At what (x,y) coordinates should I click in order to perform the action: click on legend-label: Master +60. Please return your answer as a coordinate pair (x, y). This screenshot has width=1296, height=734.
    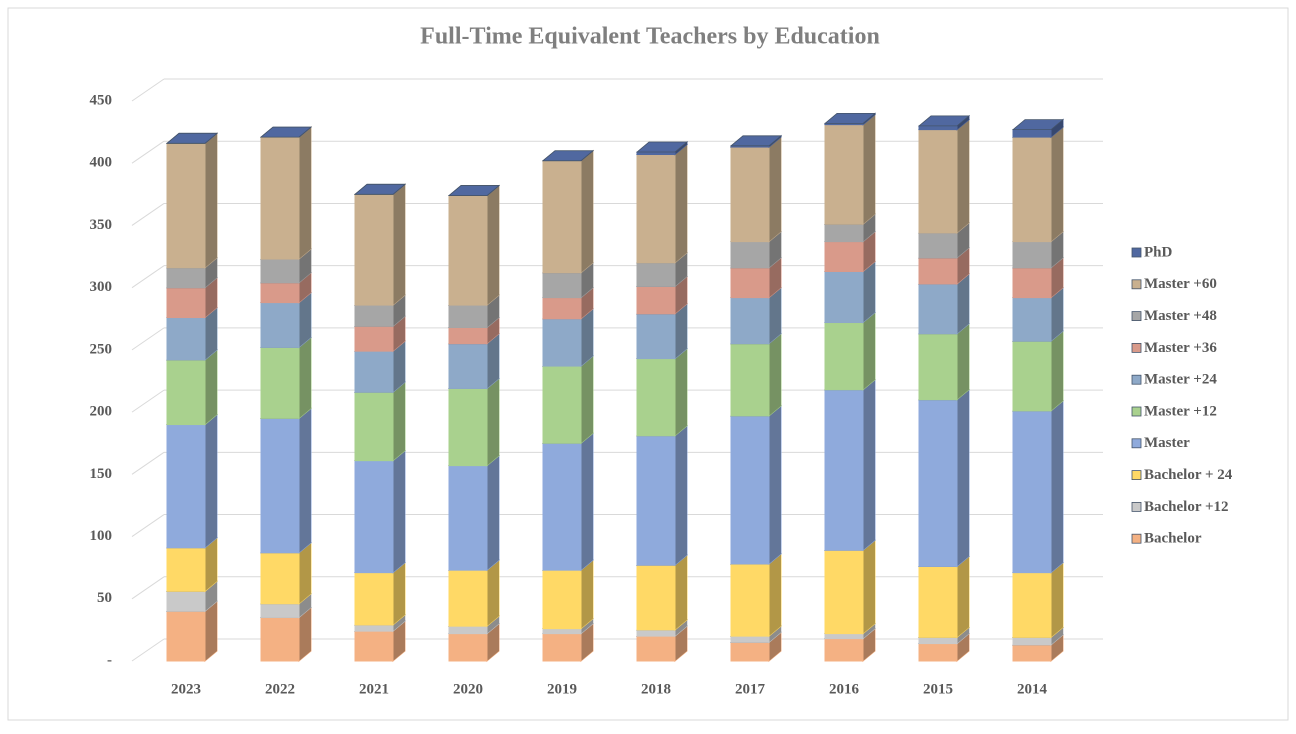
    Looking at the image, I should click on (1180, 284).